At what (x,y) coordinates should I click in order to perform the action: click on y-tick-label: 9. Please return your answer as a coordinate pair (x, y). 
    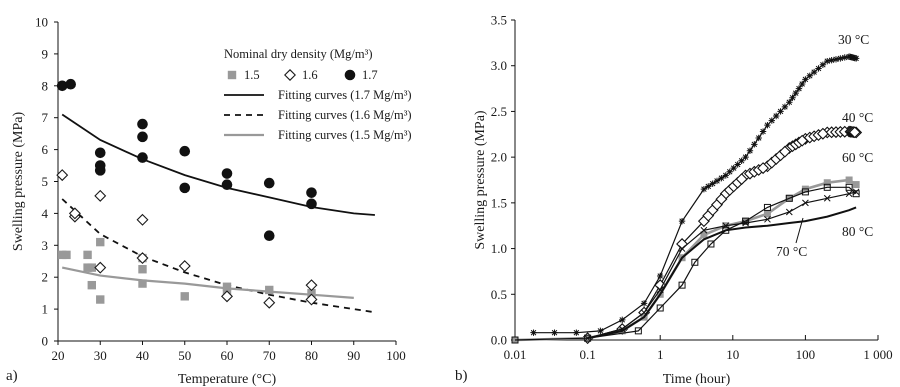
    Looking at the image, I should click on (45, 53).